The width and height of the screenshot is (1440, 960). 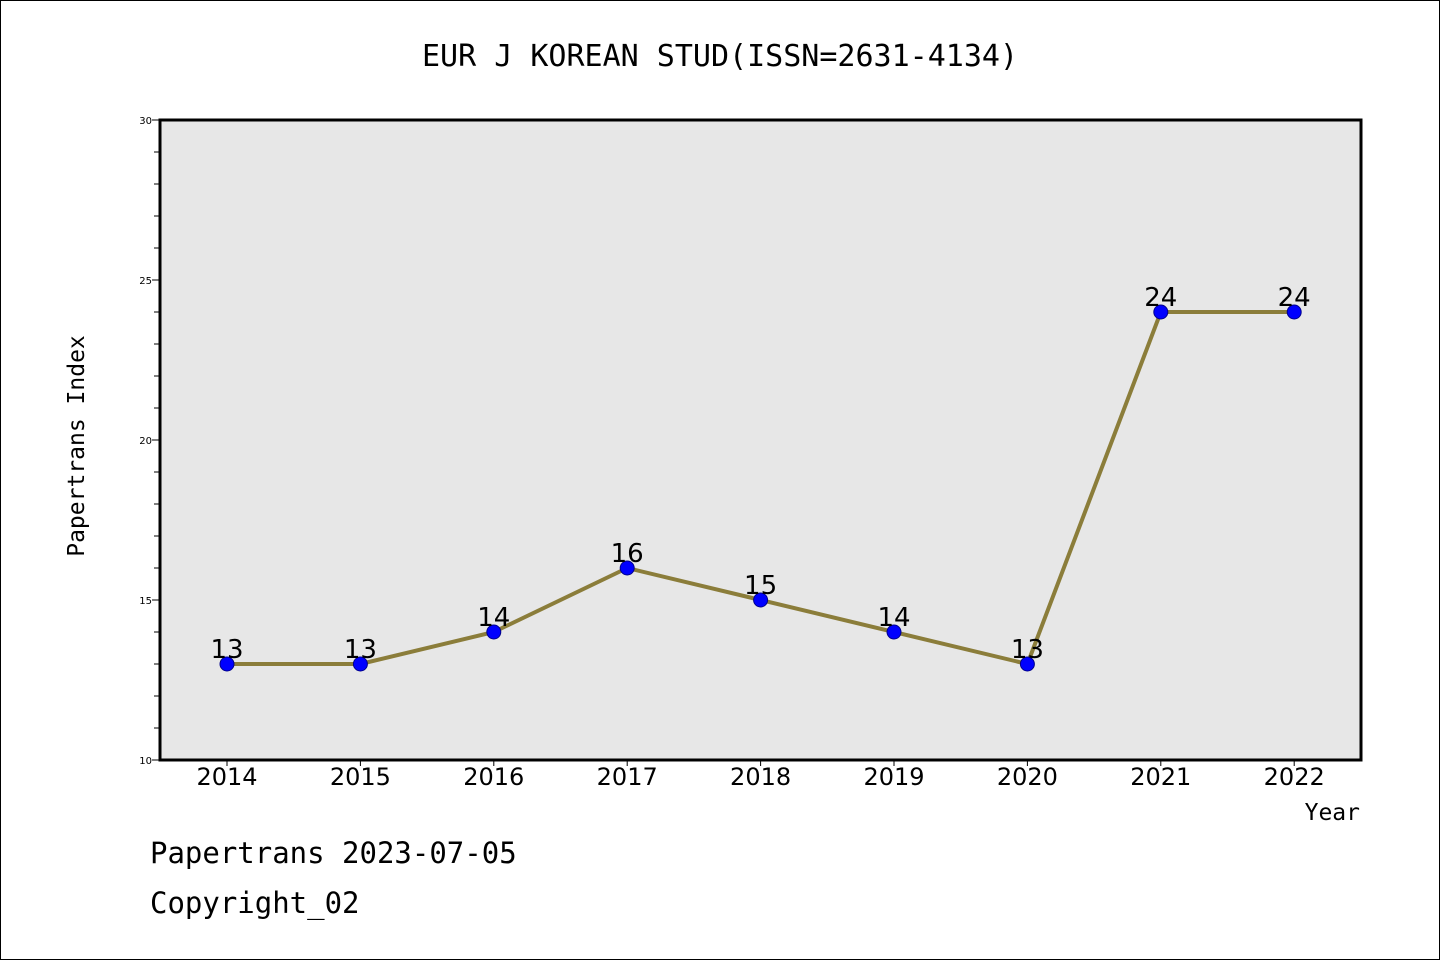 I want to click on y-axis: 10 15 20 25 30, so click(x=149, y=441).